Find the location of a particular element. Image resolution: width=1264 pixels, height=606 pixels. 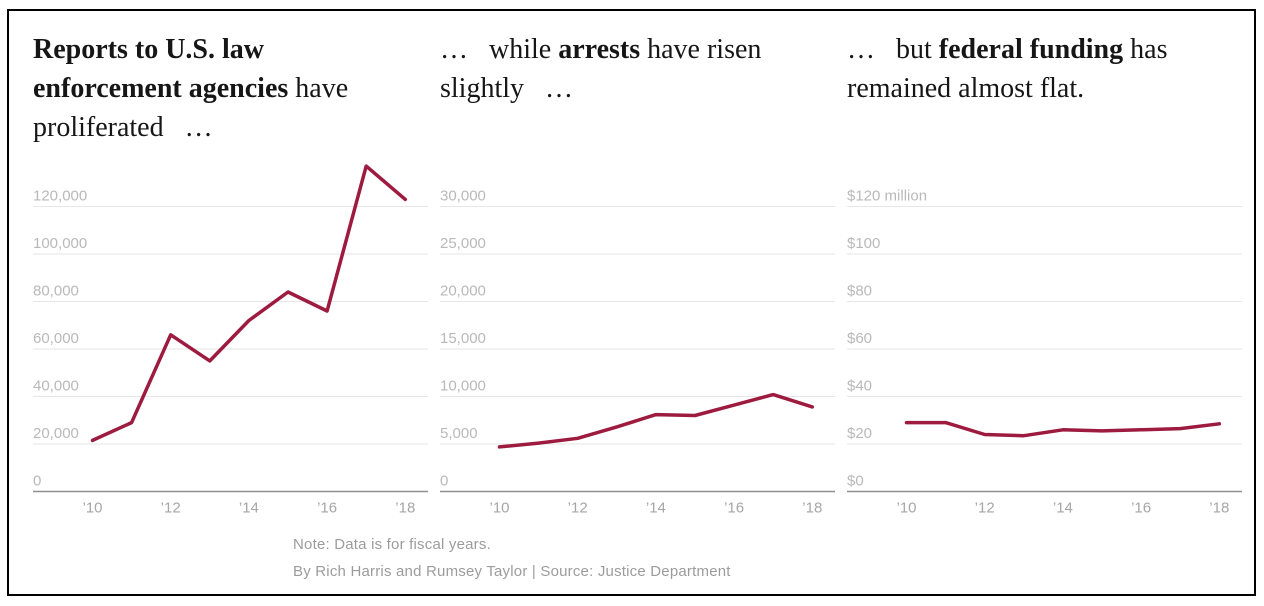

note-text: Note: Data is for fiscal years. is located at coordinates (392, 544).